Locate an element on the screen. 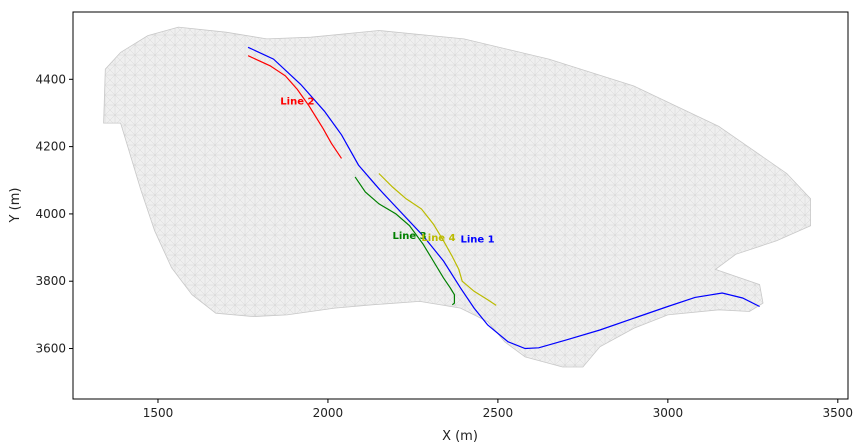 The image size is (858, 446). series-label-line-1: Line 1 is located at coordinates (478, 240).